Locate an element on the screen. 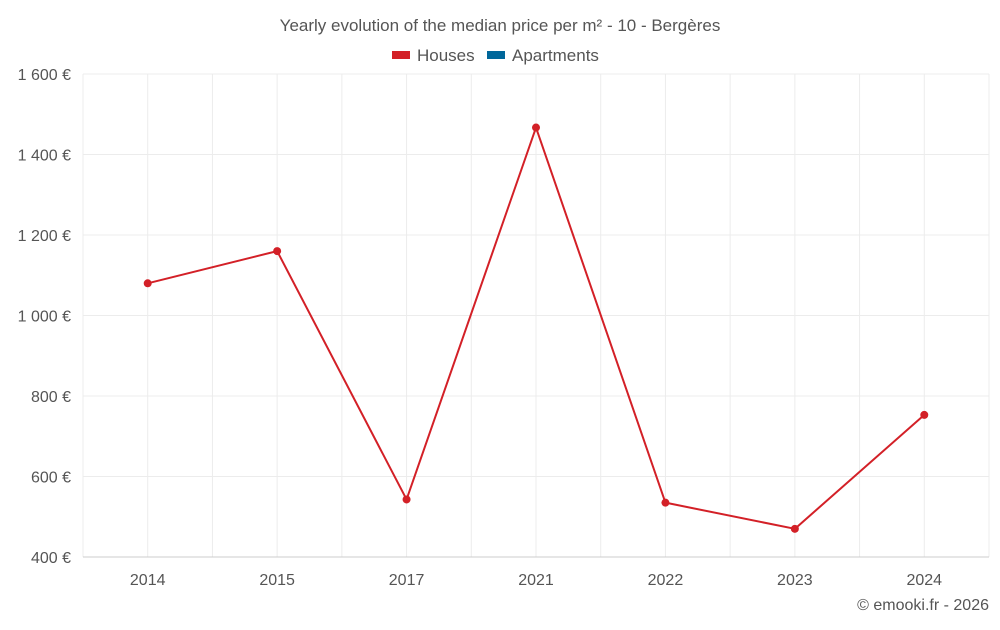 This screenshot has height=630, width=1000. x-tick-label: 2021 is located at coordinates (536, 580).